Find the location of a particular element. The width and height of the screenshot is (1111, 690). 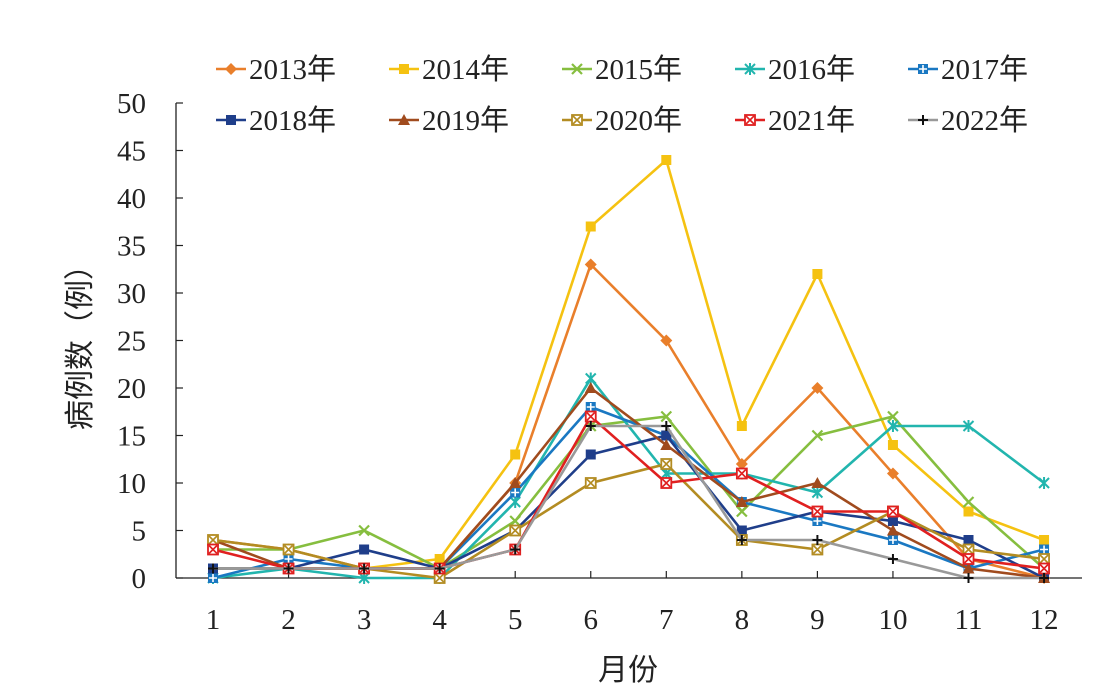

x-tick-label: 6 is located at coordinates (591, 620).